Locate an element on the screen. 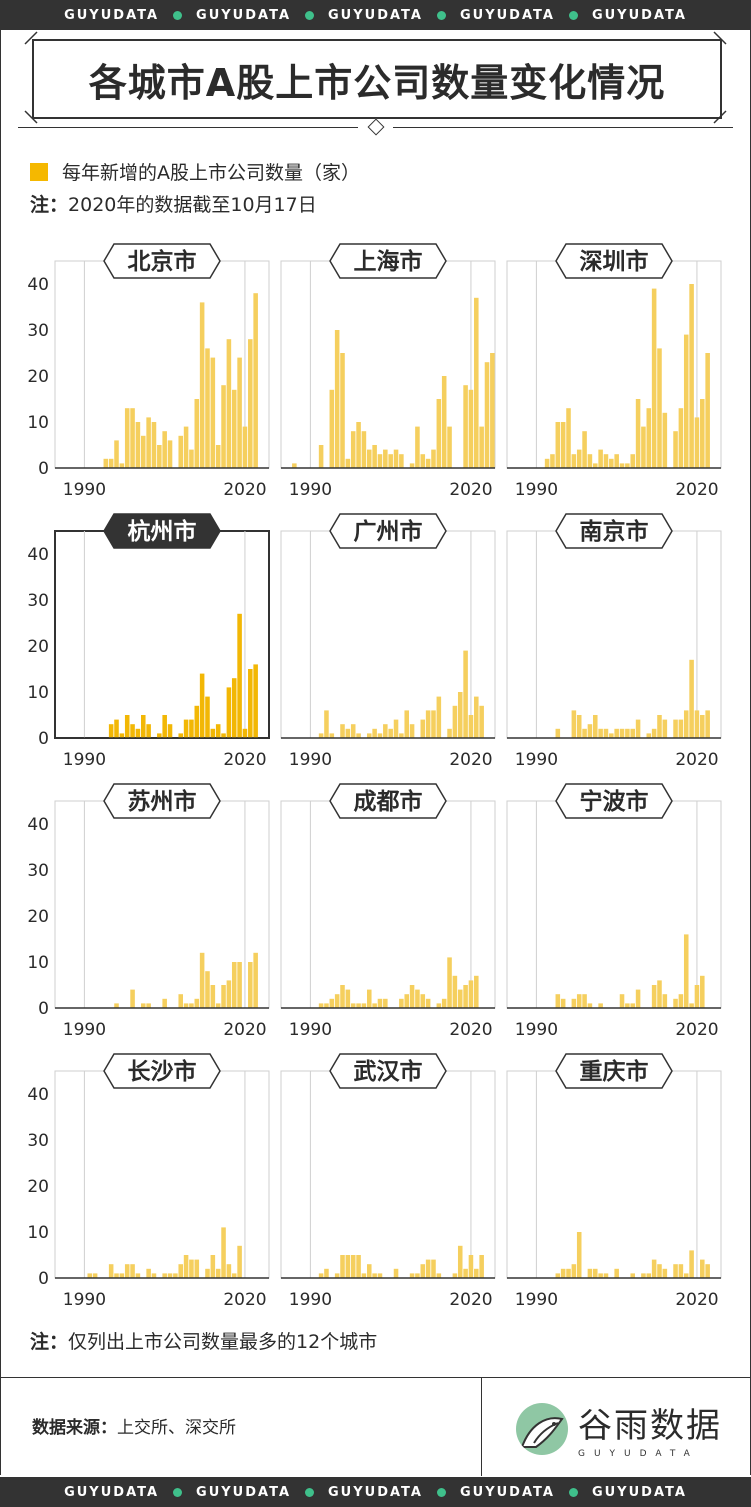 The image size is (751, 1507). panel-title: 南京市 is located at coordinates (614, 531).